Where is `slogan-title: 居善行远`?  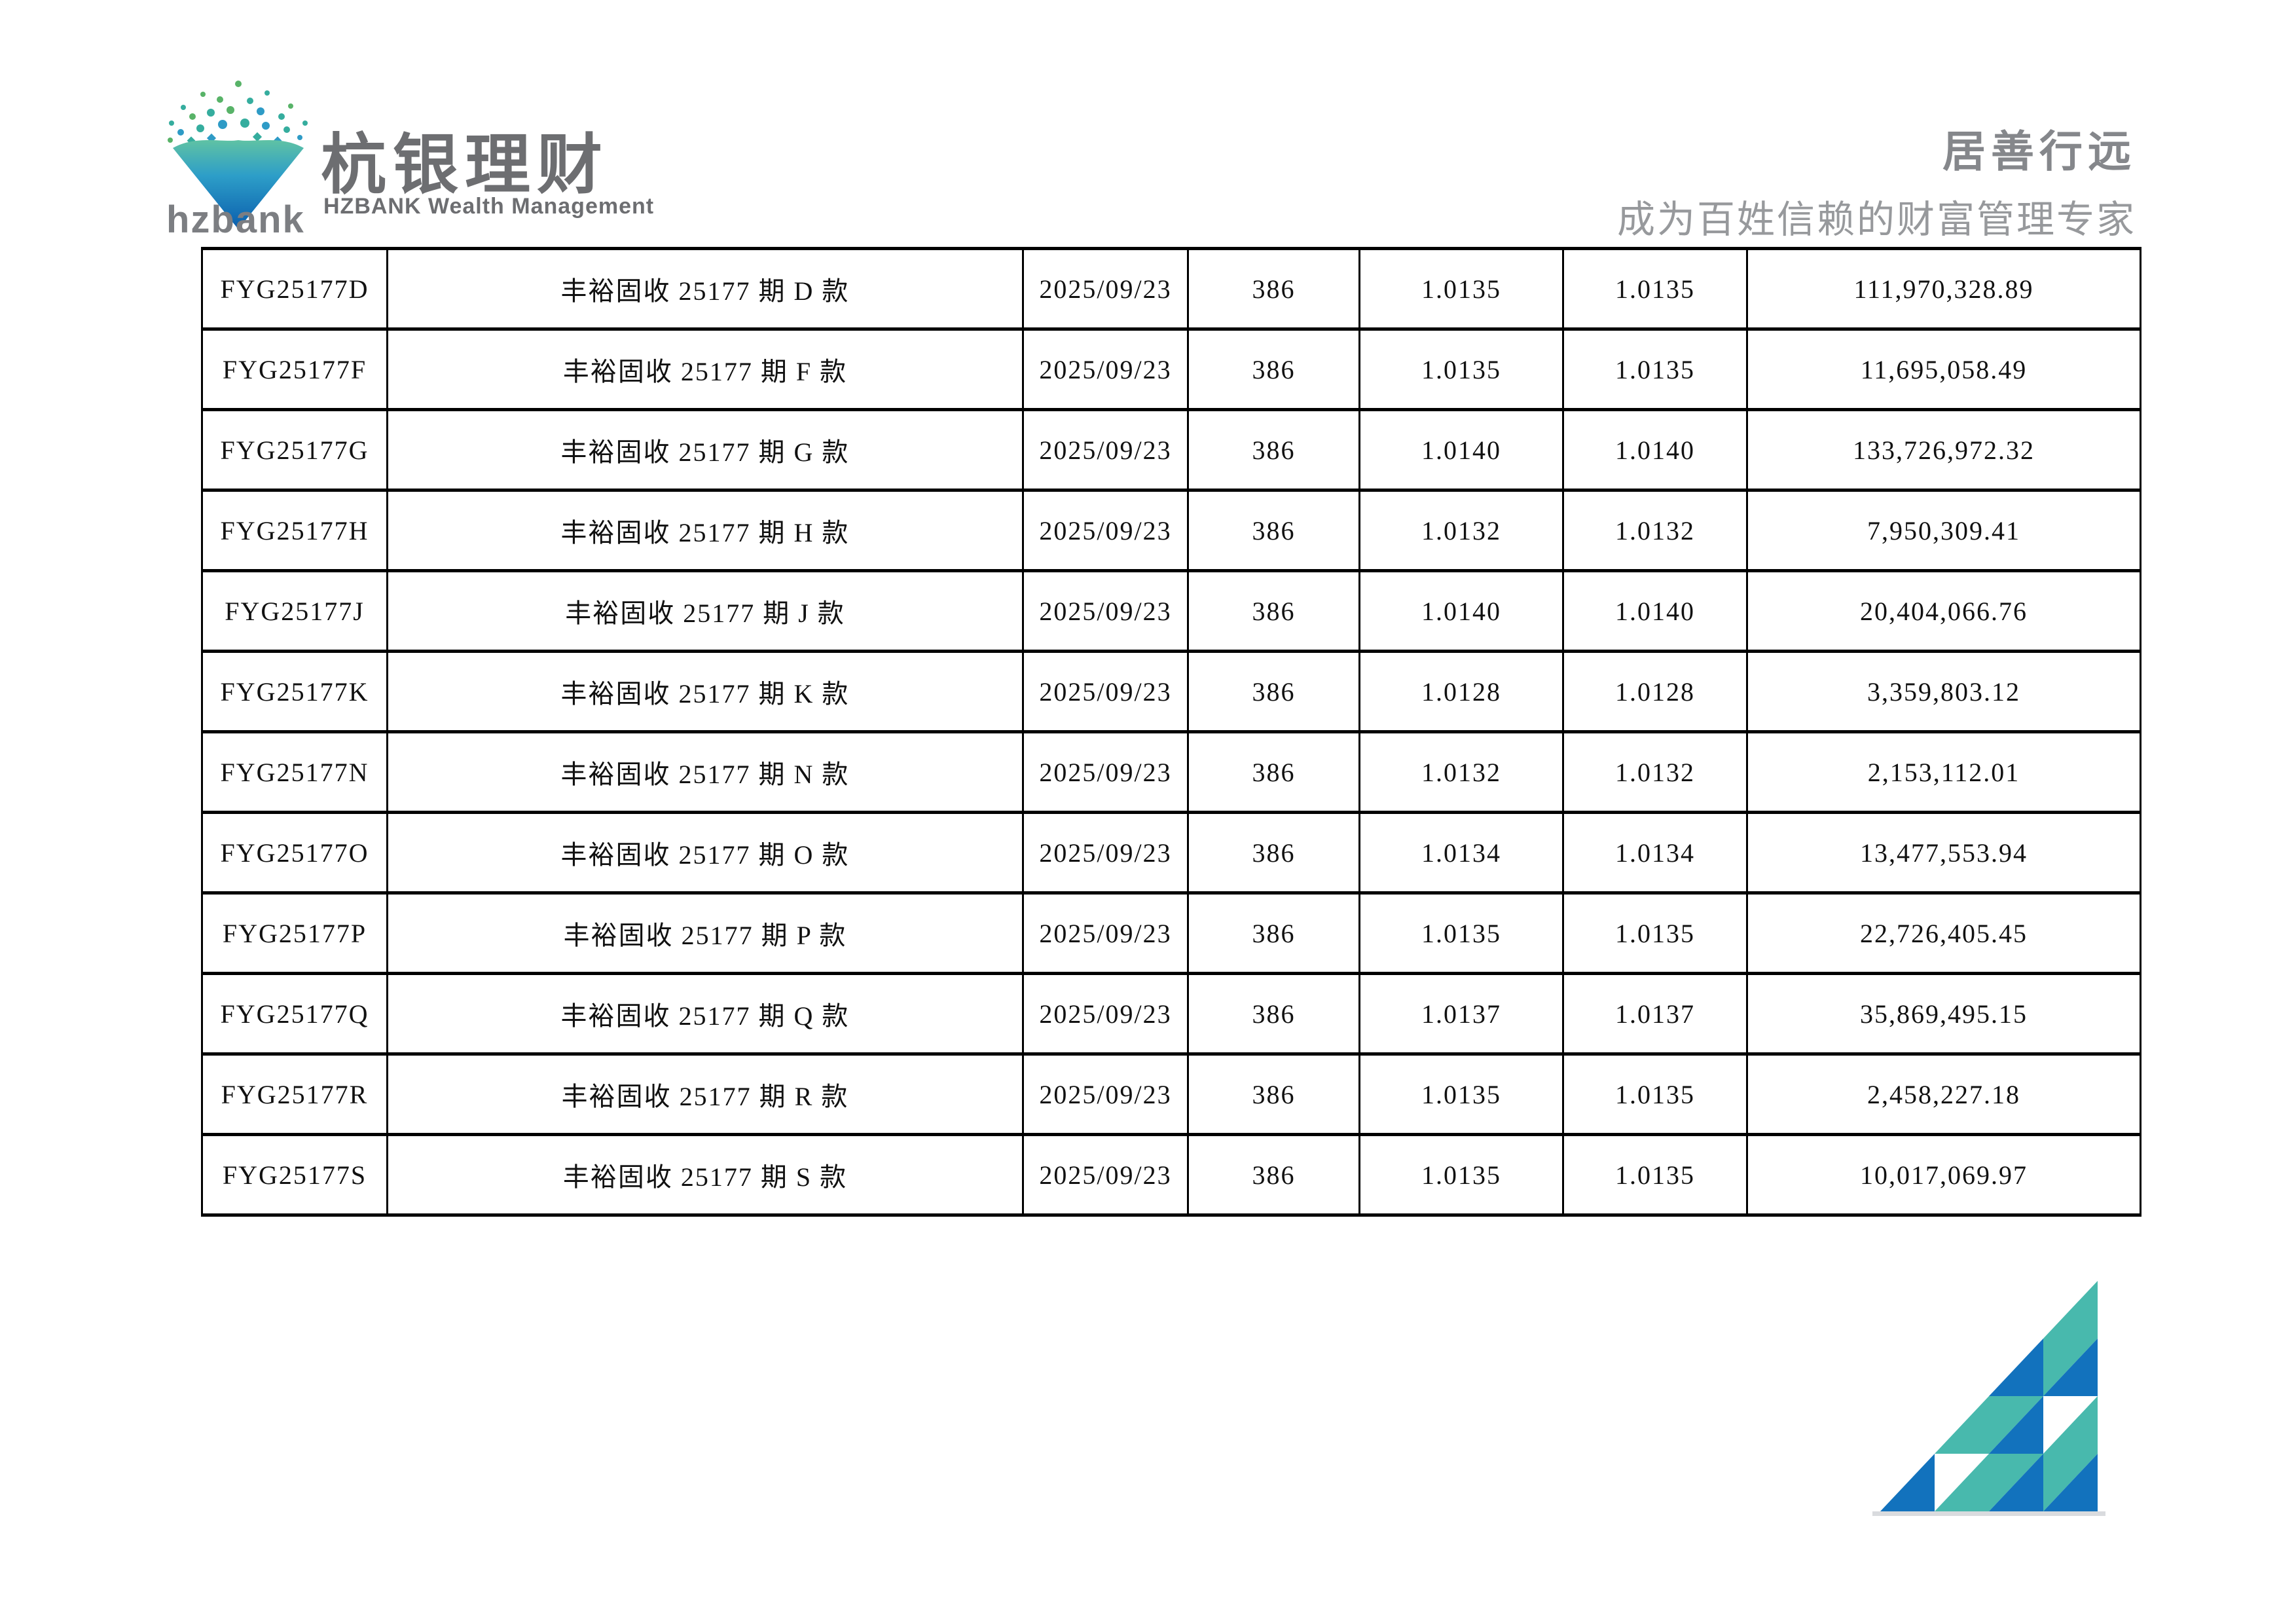
slogan-title: 居善行远 is located at coordinates (2039, 151).